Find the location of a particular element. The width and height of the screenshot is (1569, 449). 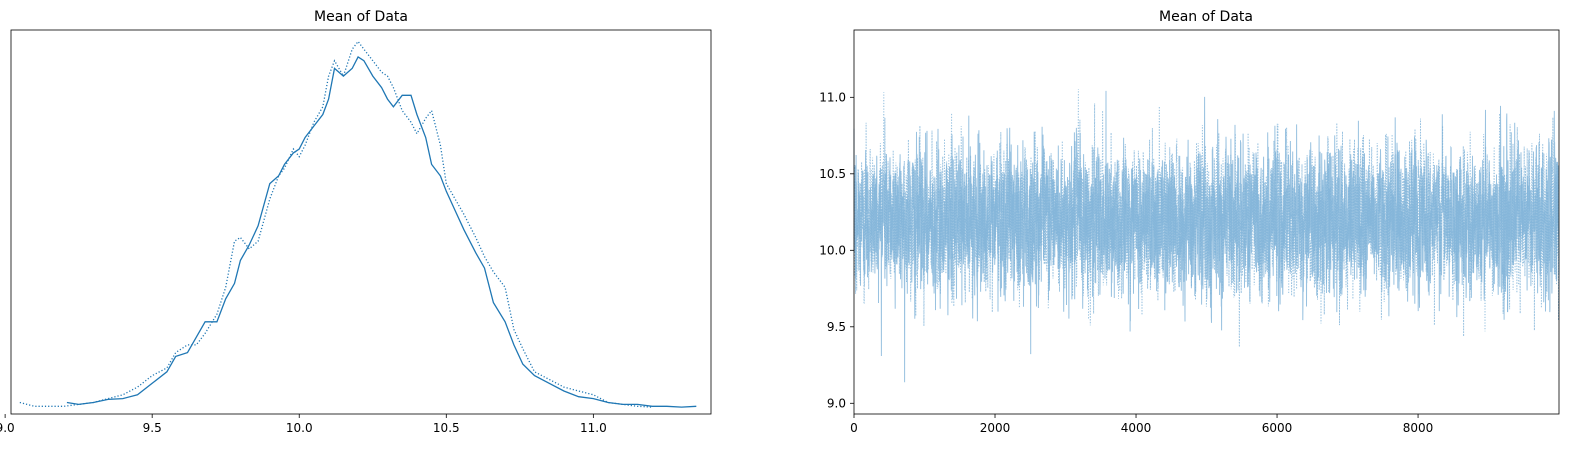

trace-y-tick-label: 11.0 is located at coordinates (832, 97).